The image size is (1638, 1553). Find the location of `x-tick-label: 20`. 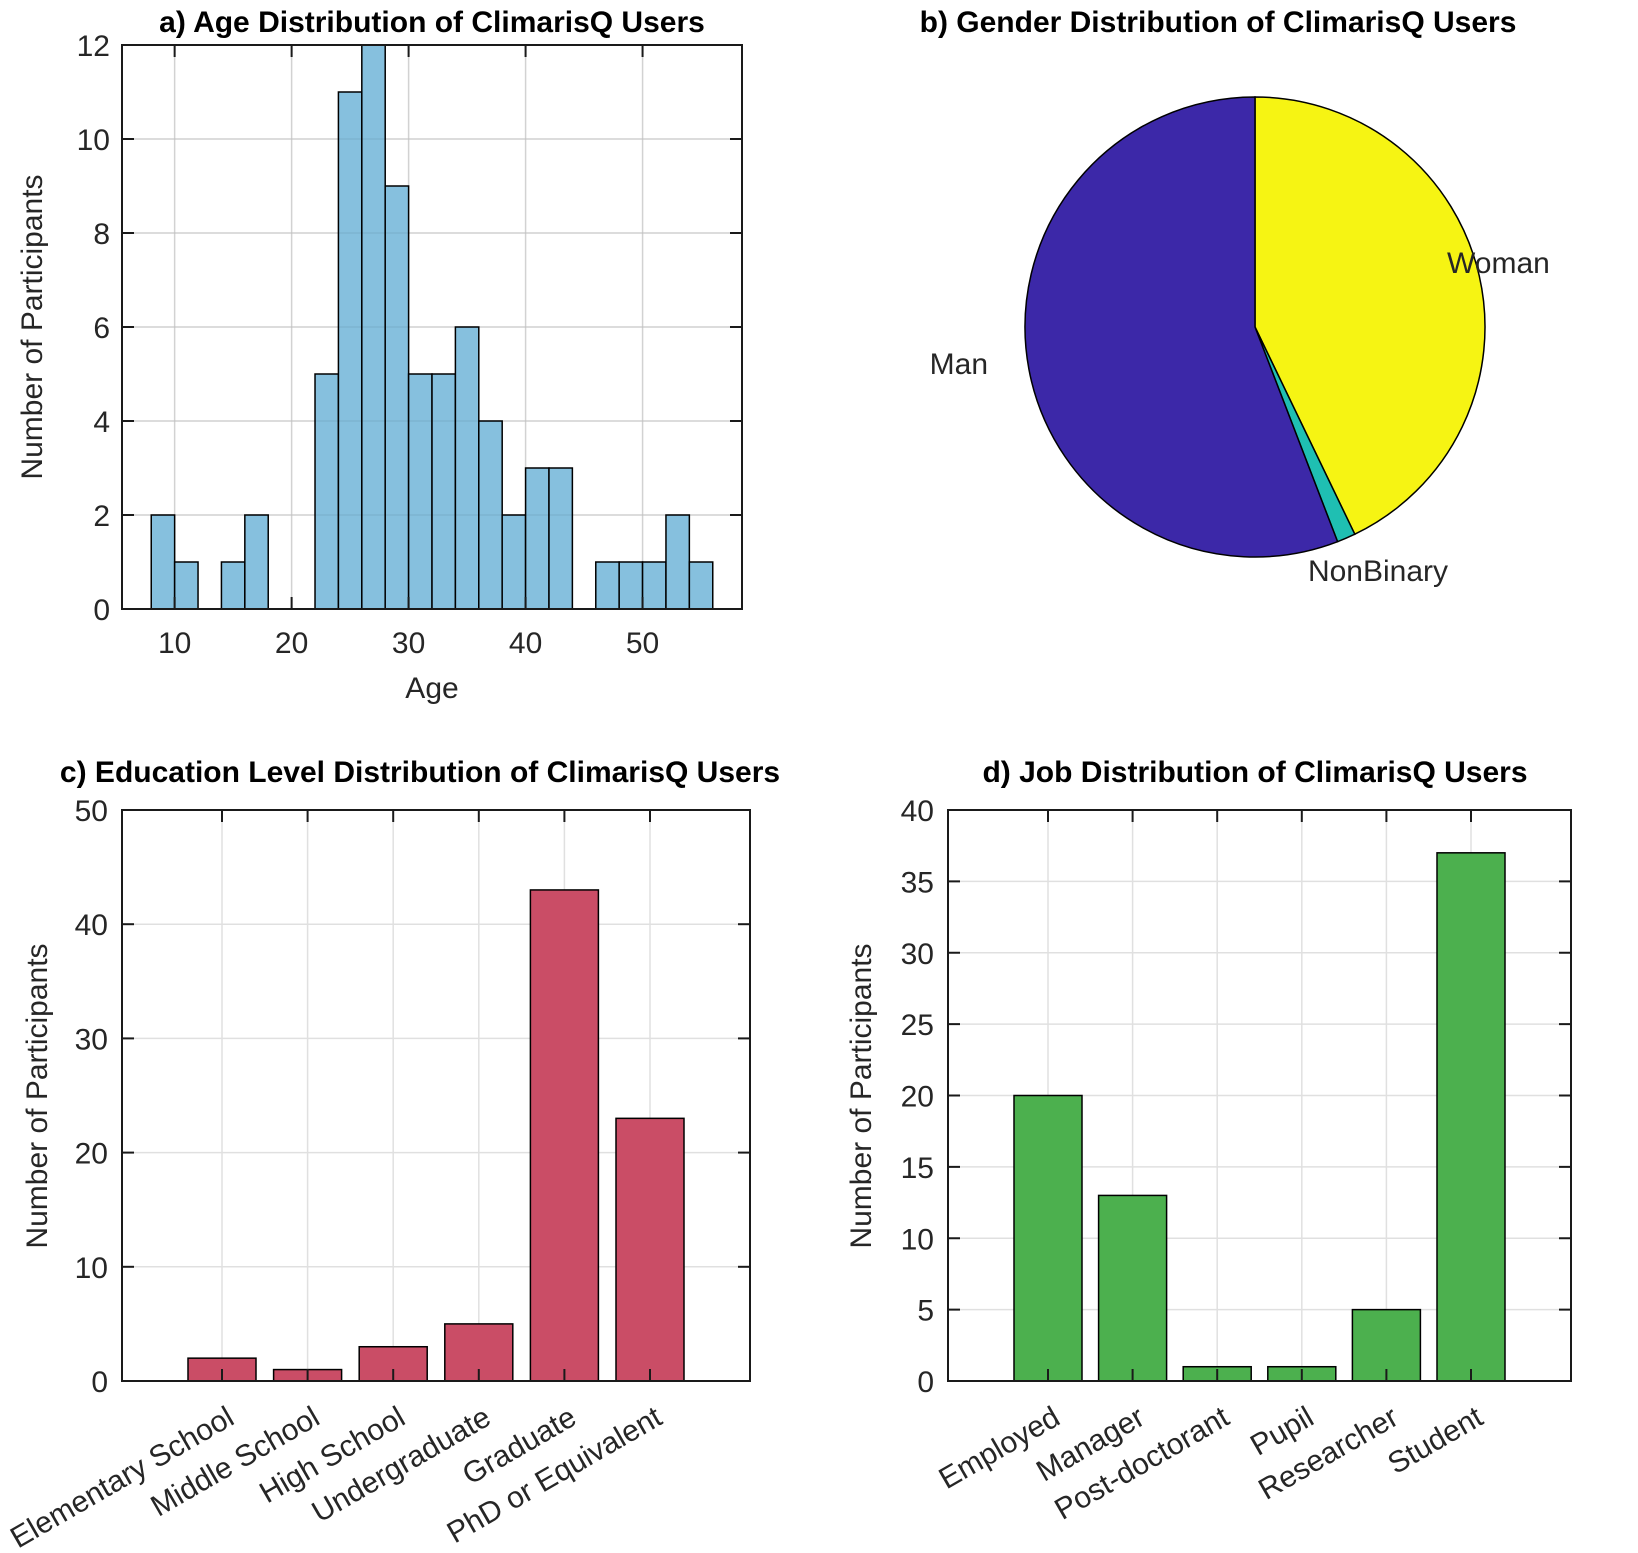

x-tick-label: 20 is located at coordinates (291, 643).